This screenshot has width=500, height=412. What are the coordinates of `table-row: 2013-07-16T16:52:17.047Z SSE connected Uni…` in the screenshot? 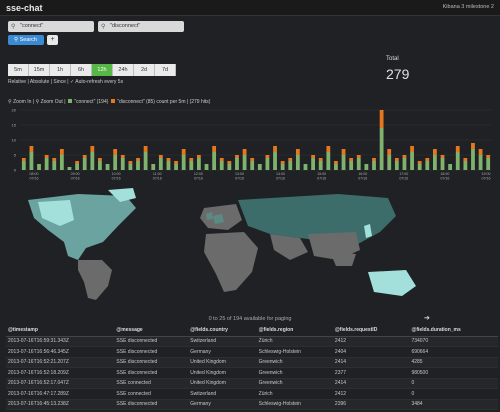 It's located at (252, 383).